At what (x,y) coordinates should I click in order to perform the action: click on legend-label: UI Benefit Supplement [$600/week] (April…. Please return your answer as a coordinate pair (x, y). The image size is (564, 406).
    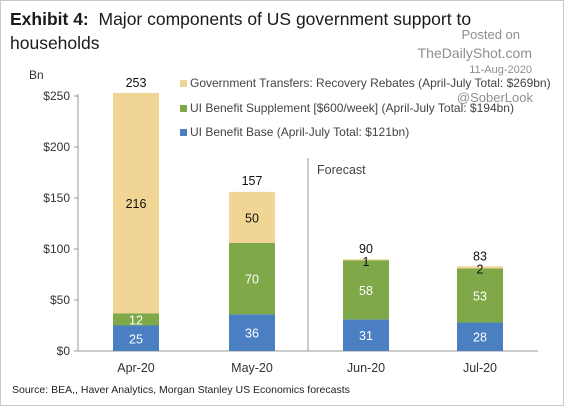
    Looking at the image, I should click on (352, 108).